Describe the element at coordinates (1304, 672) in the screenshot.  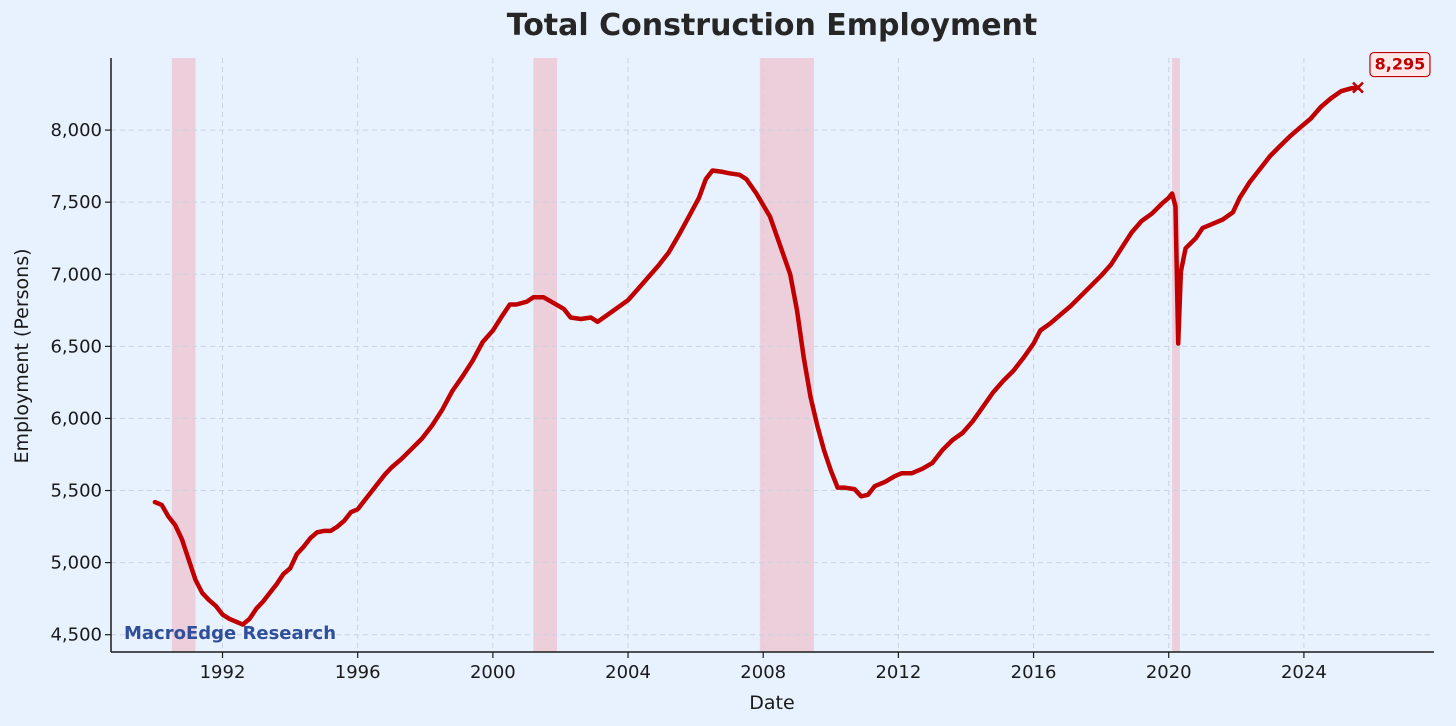
I see `x-tick-label: 2024` at that location.